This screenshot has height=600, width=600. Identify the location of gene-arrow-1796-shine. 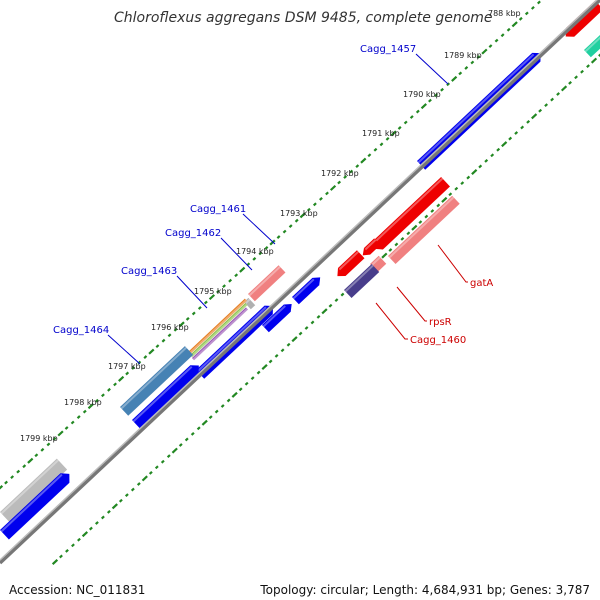
(274, 316).